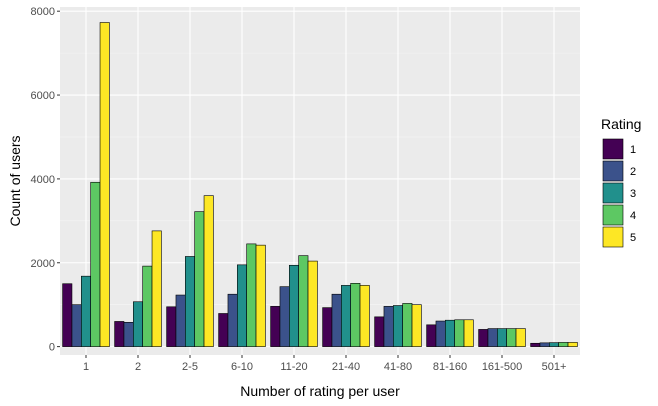 This screenshot has width=658, height=406. Describe the element at coordinates (138, 367) in the screenshot. I see `x-tick-label: 2` at that location.